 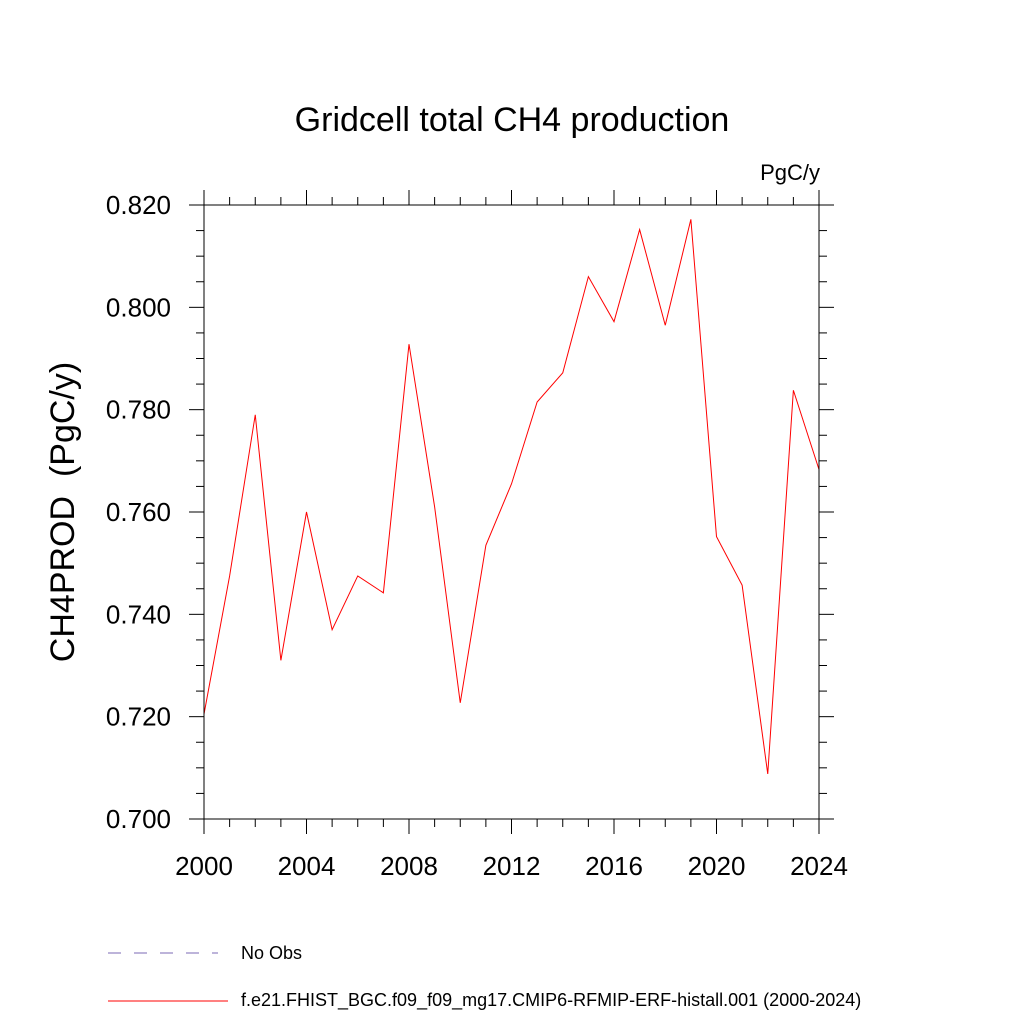 What do you see at coordinates (138, 307) in the screenshot?
I see `y-tick-label: 0.800` at bounding box center [138, 307].